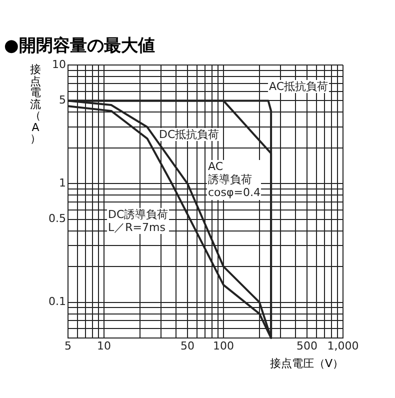 The height and width of the screenshot is (398, 395). Describe the element at coordinates (307, 363) in the screenshot. I see `x-axis-title: 接点電圧（V）` at that location.